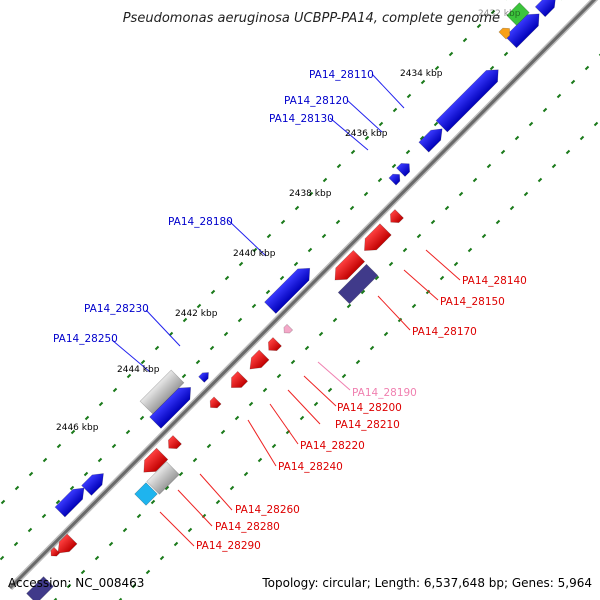 The width and height of the screenshot is (600, 600). What do you see at coordinates (332, 446) in the screenshot?
I see `gene-label: PA14_28220` at bounding box center [332, 446].